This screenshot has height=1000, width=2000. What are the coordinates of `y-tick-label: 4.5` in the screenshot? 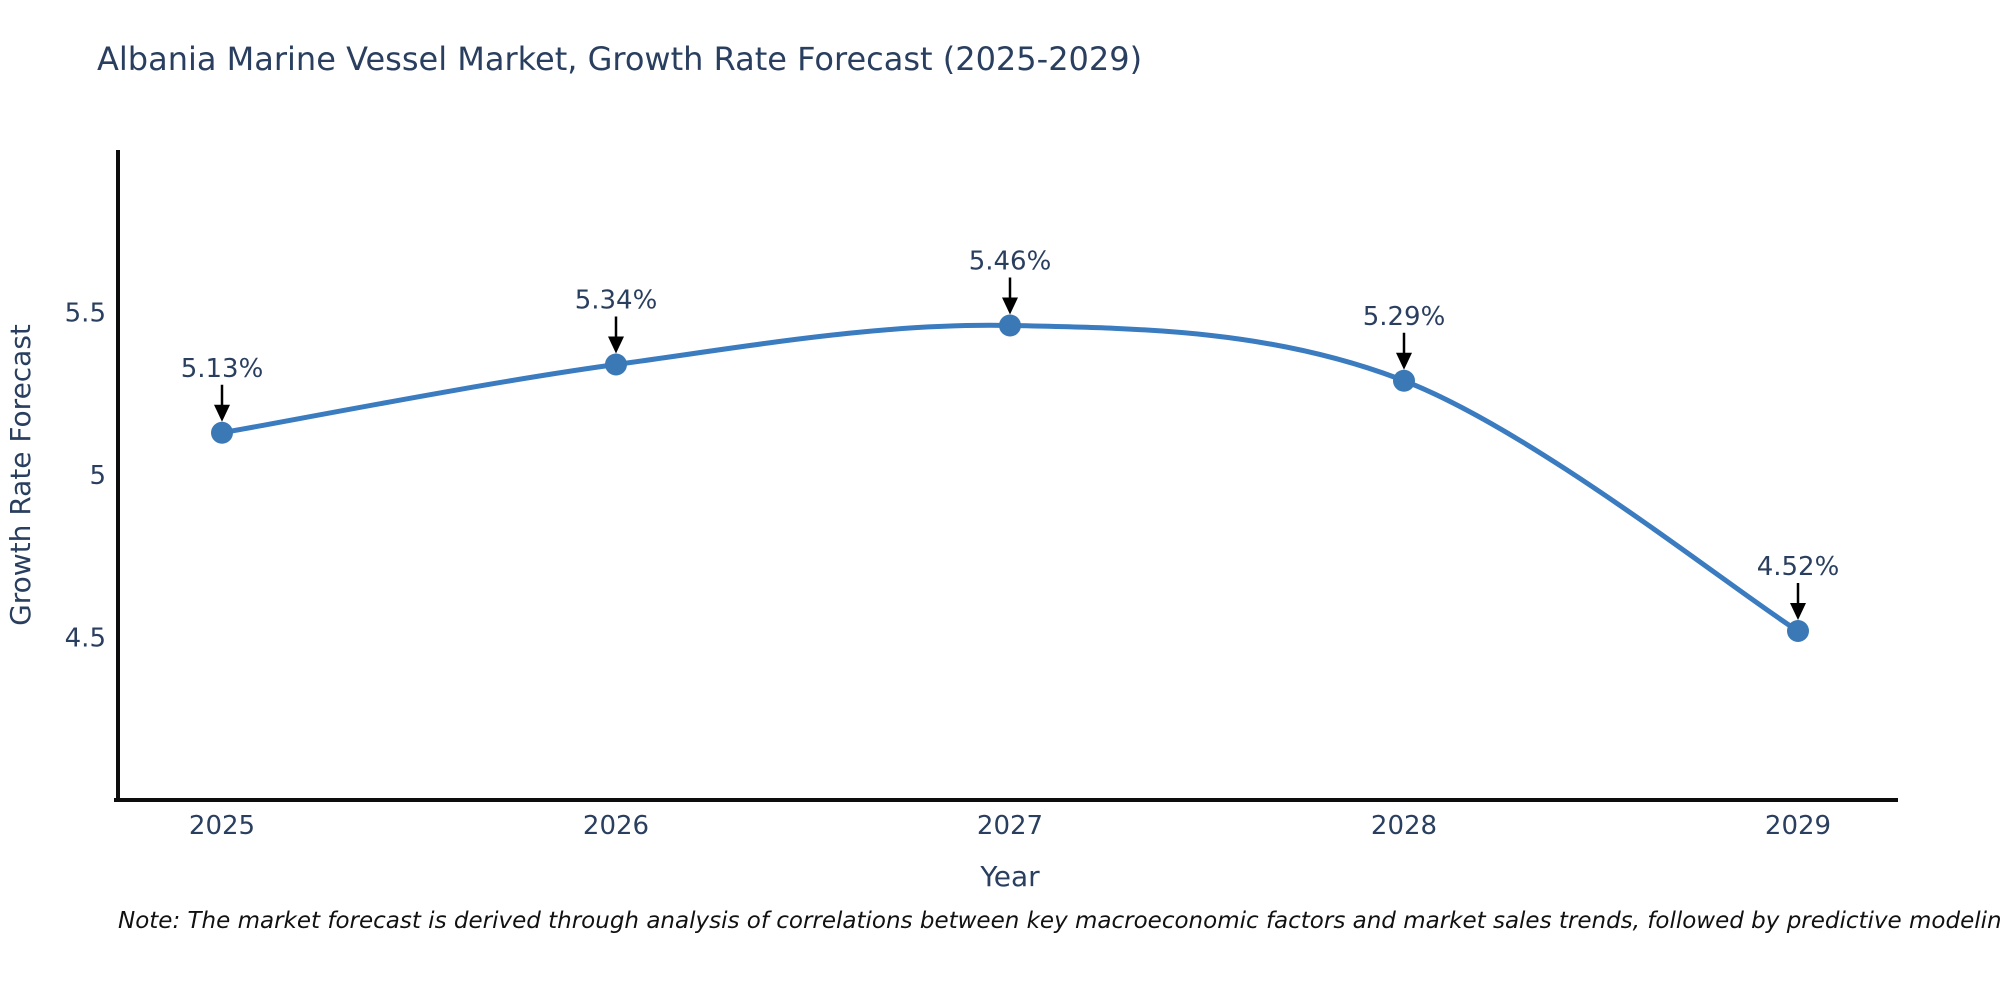 It's located at (85, 639).